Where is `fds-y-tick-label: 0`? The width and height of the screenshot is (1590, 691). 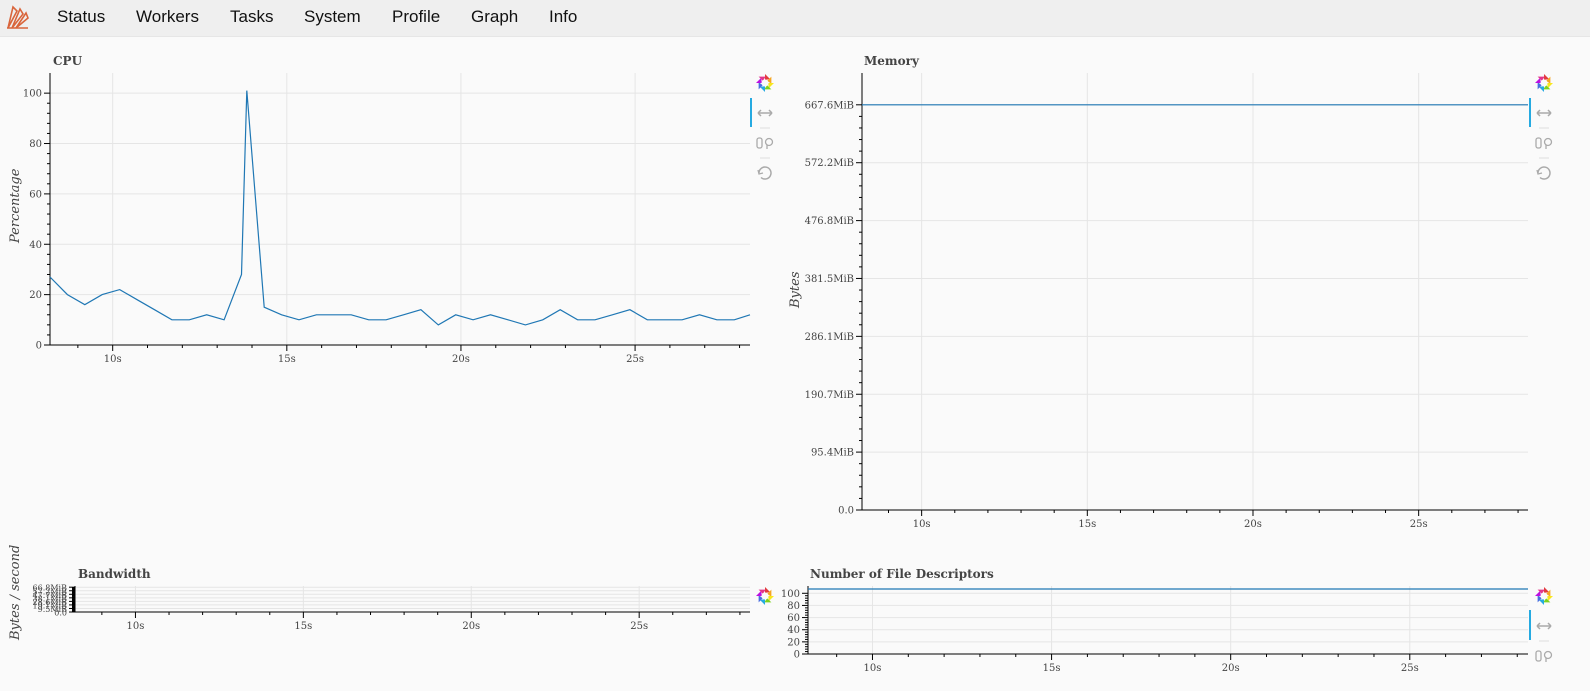 fds-y-tick-label: 0 is located at coordinates (797, 655).